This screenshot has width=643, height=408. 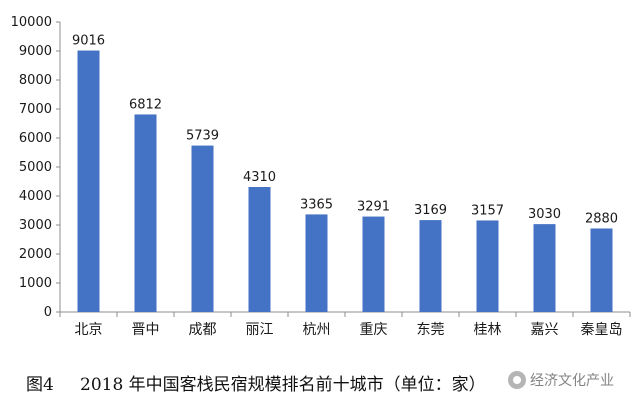 I want to click on y-tick-label: 3000, so click(x=35, y=225).